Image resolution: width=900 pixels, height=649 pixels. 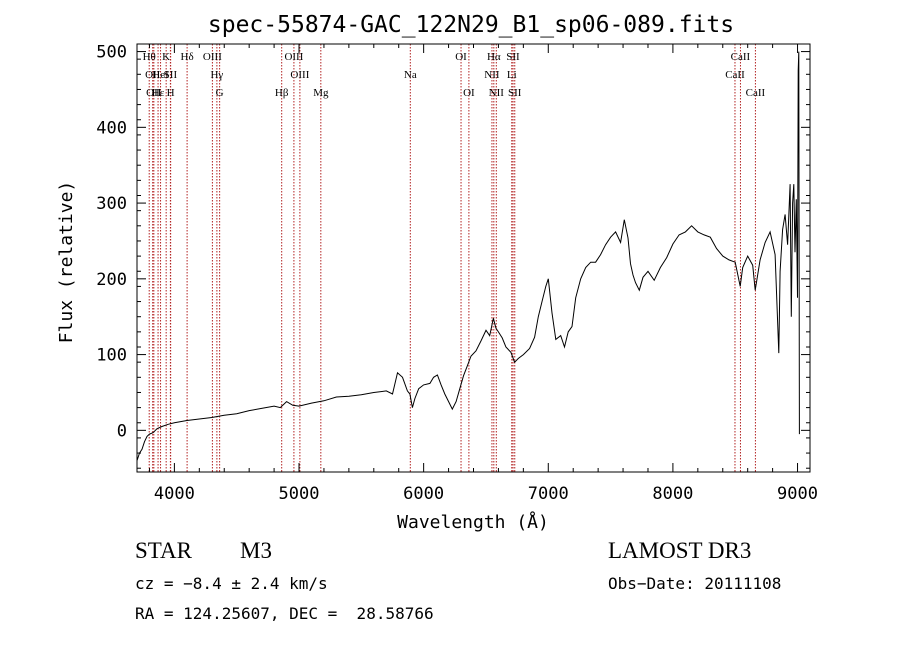 What do you see at coordinates (149, 57) in the screenshot?
I see `line-label: Hθ` at bounding box center [149, 57].